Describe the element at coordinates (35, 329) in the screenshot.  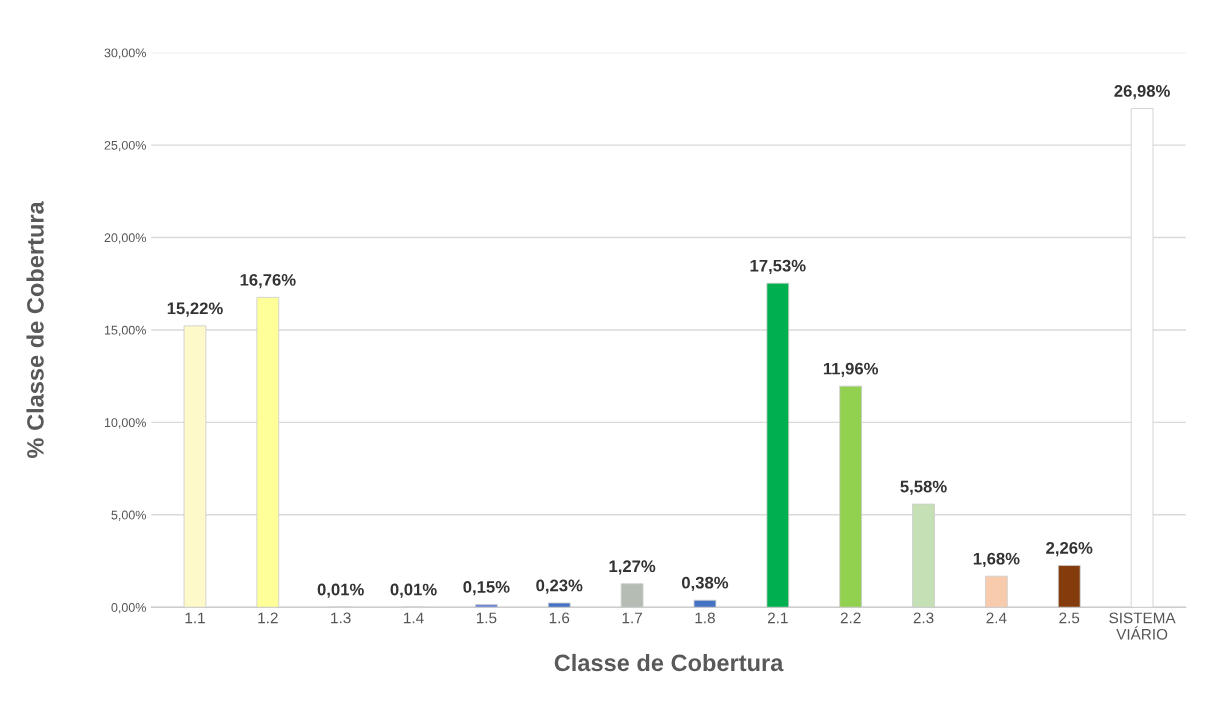
I see `y-axis-title: % Classe de Cobertura` at that location.